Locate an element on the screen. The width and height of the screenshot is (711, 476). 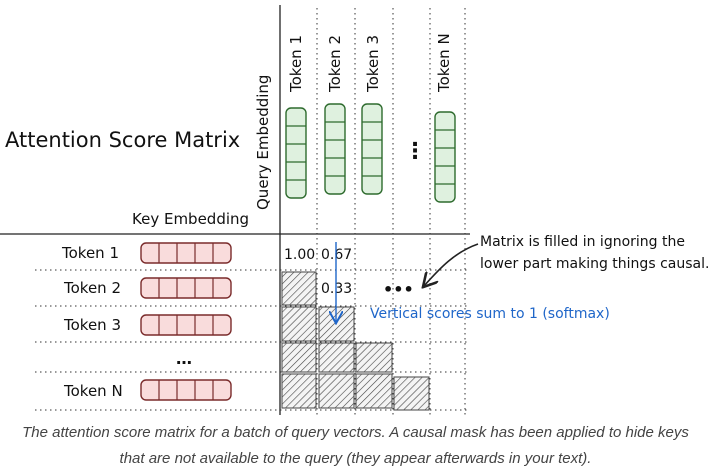
query-vectors: ⋮ is located at coordinates (370, 153).